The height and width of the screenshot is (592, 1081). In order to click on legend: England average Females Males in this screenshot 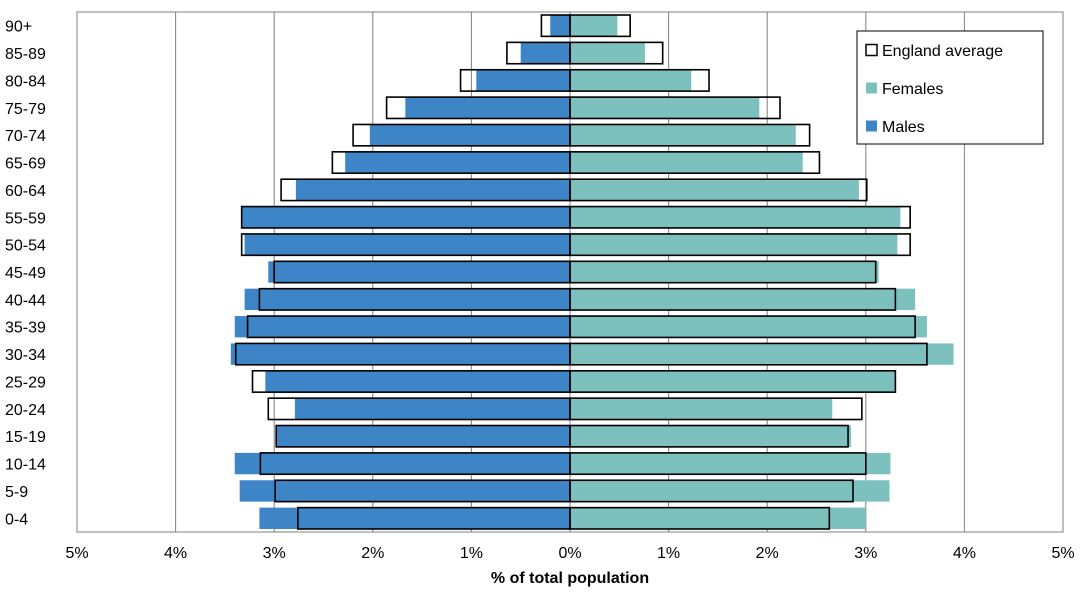, I will do `click(950, 87)`.